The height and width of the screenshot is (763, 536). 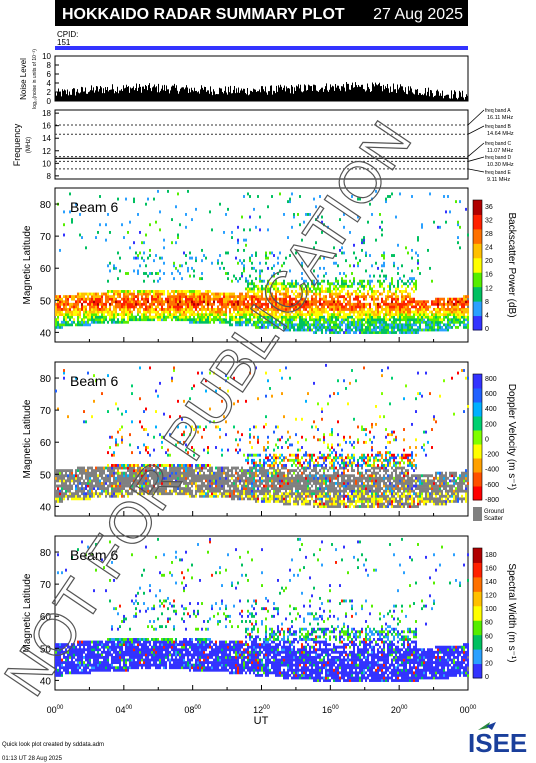 What do you see at coordinates (500, 165) in the screenshot?
I see `band-value: 10.30 MHz` at bounding box center [500, 165].